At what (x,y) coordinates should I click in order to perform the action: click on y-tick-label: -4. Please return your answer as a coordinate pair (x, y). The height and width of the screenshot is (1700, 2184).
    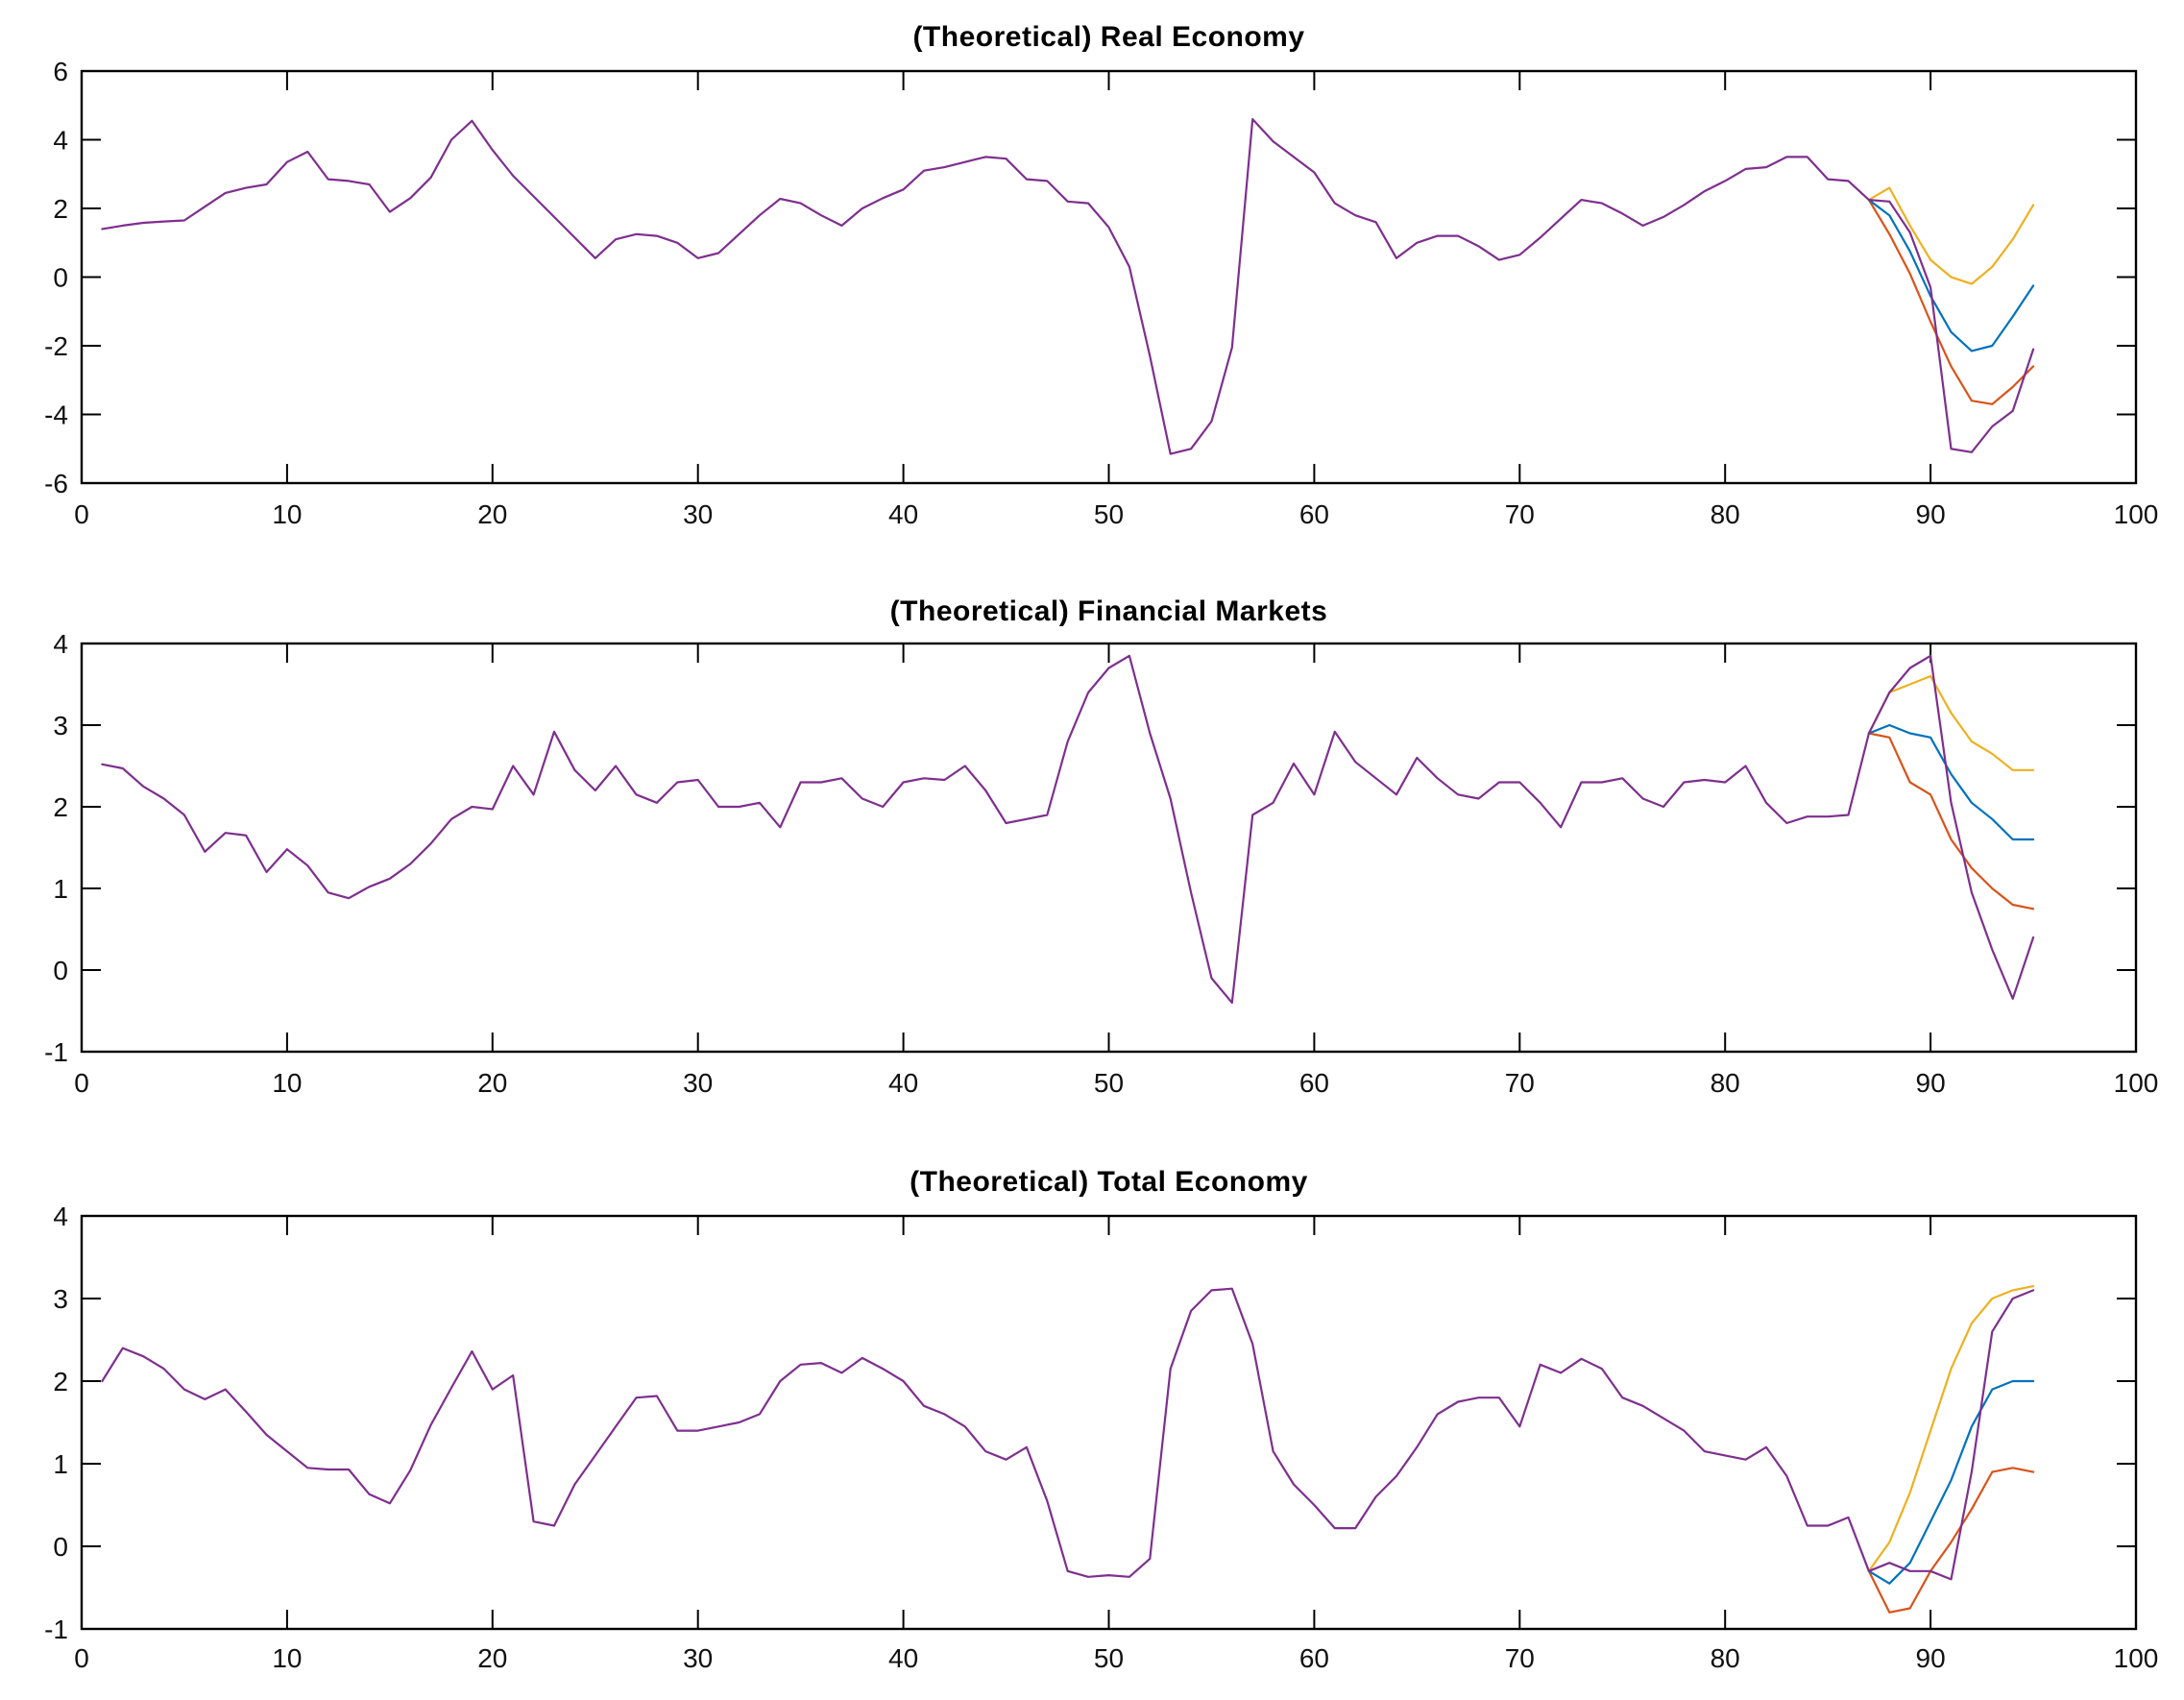
    Looking at the image, I should click on (56, 415).